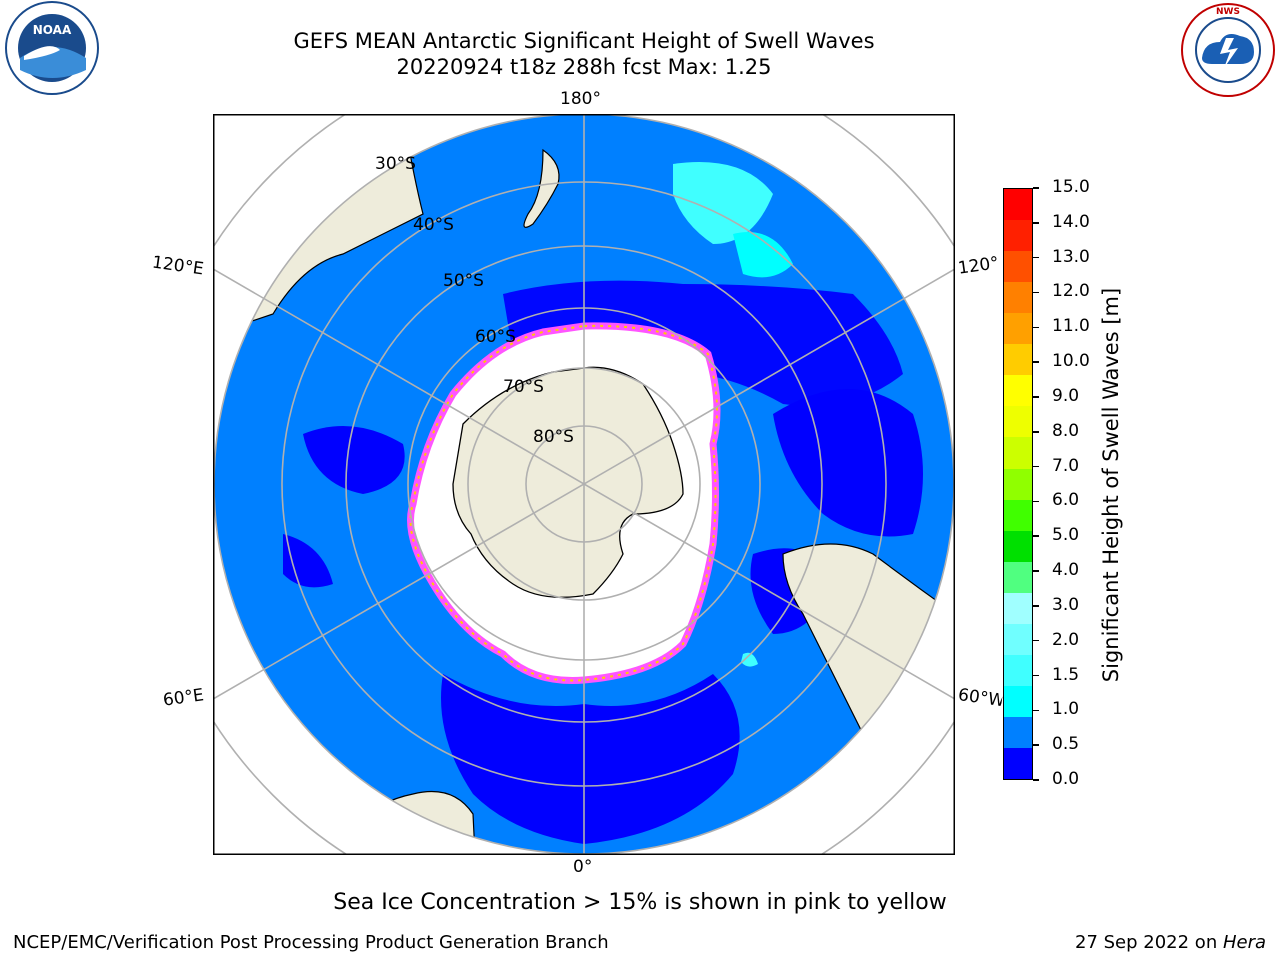  What do you see at coordinates (980, 698) in the screenshot?
I see `lon-label-60w: 60°W` at bounding box center [980, 698].